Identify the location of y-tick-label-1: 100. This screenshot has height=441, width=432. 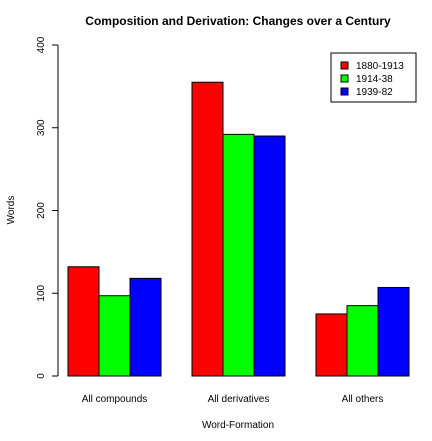
(41, 292).